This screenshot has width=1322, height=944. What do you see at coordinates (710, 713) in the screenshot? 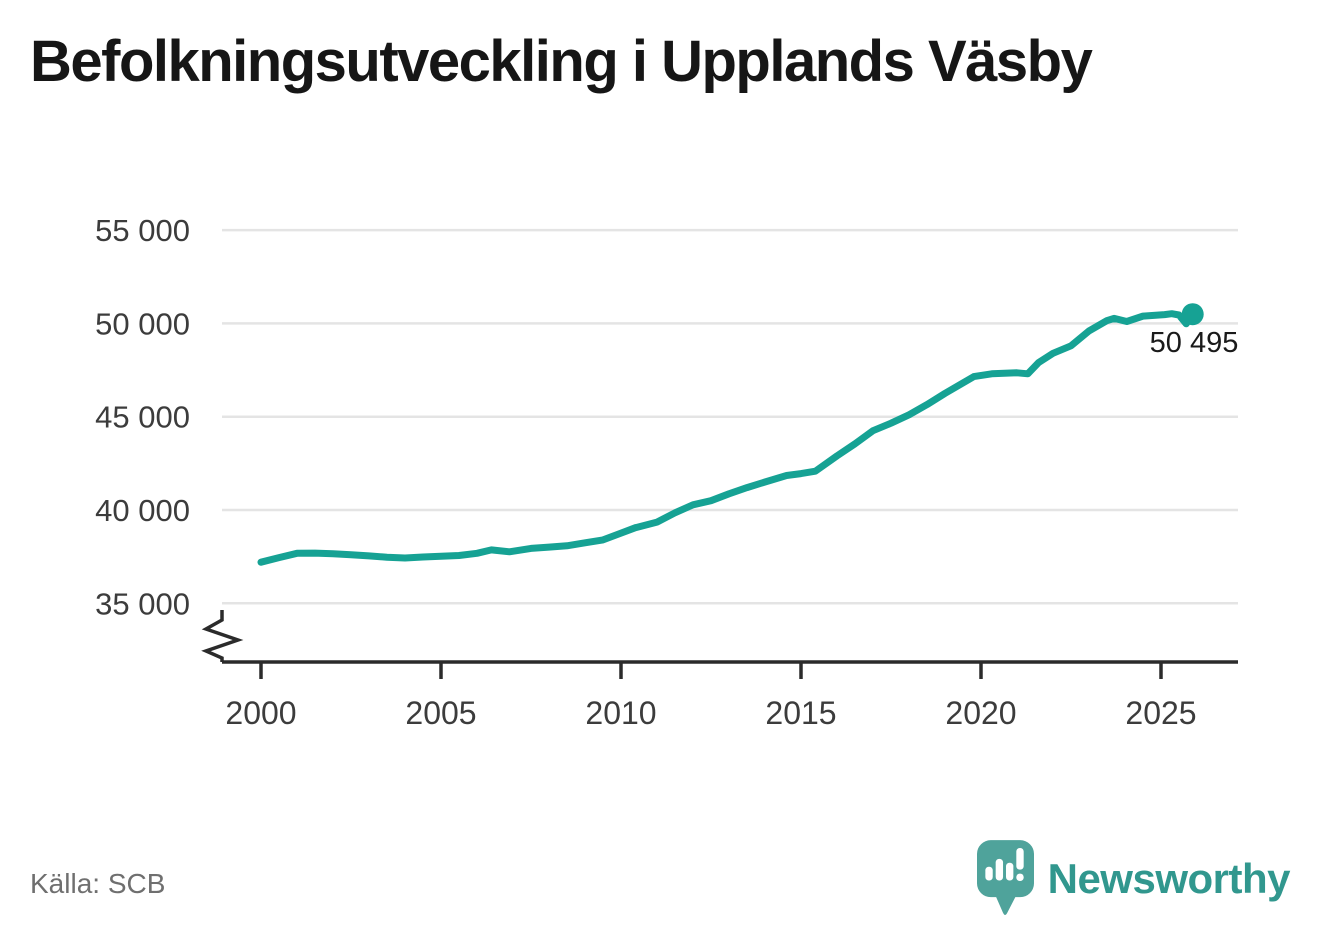
I see `x-tick-labels-group: 2000 2005 2010 2015 2020 2025` at bounding box center [710, 713].